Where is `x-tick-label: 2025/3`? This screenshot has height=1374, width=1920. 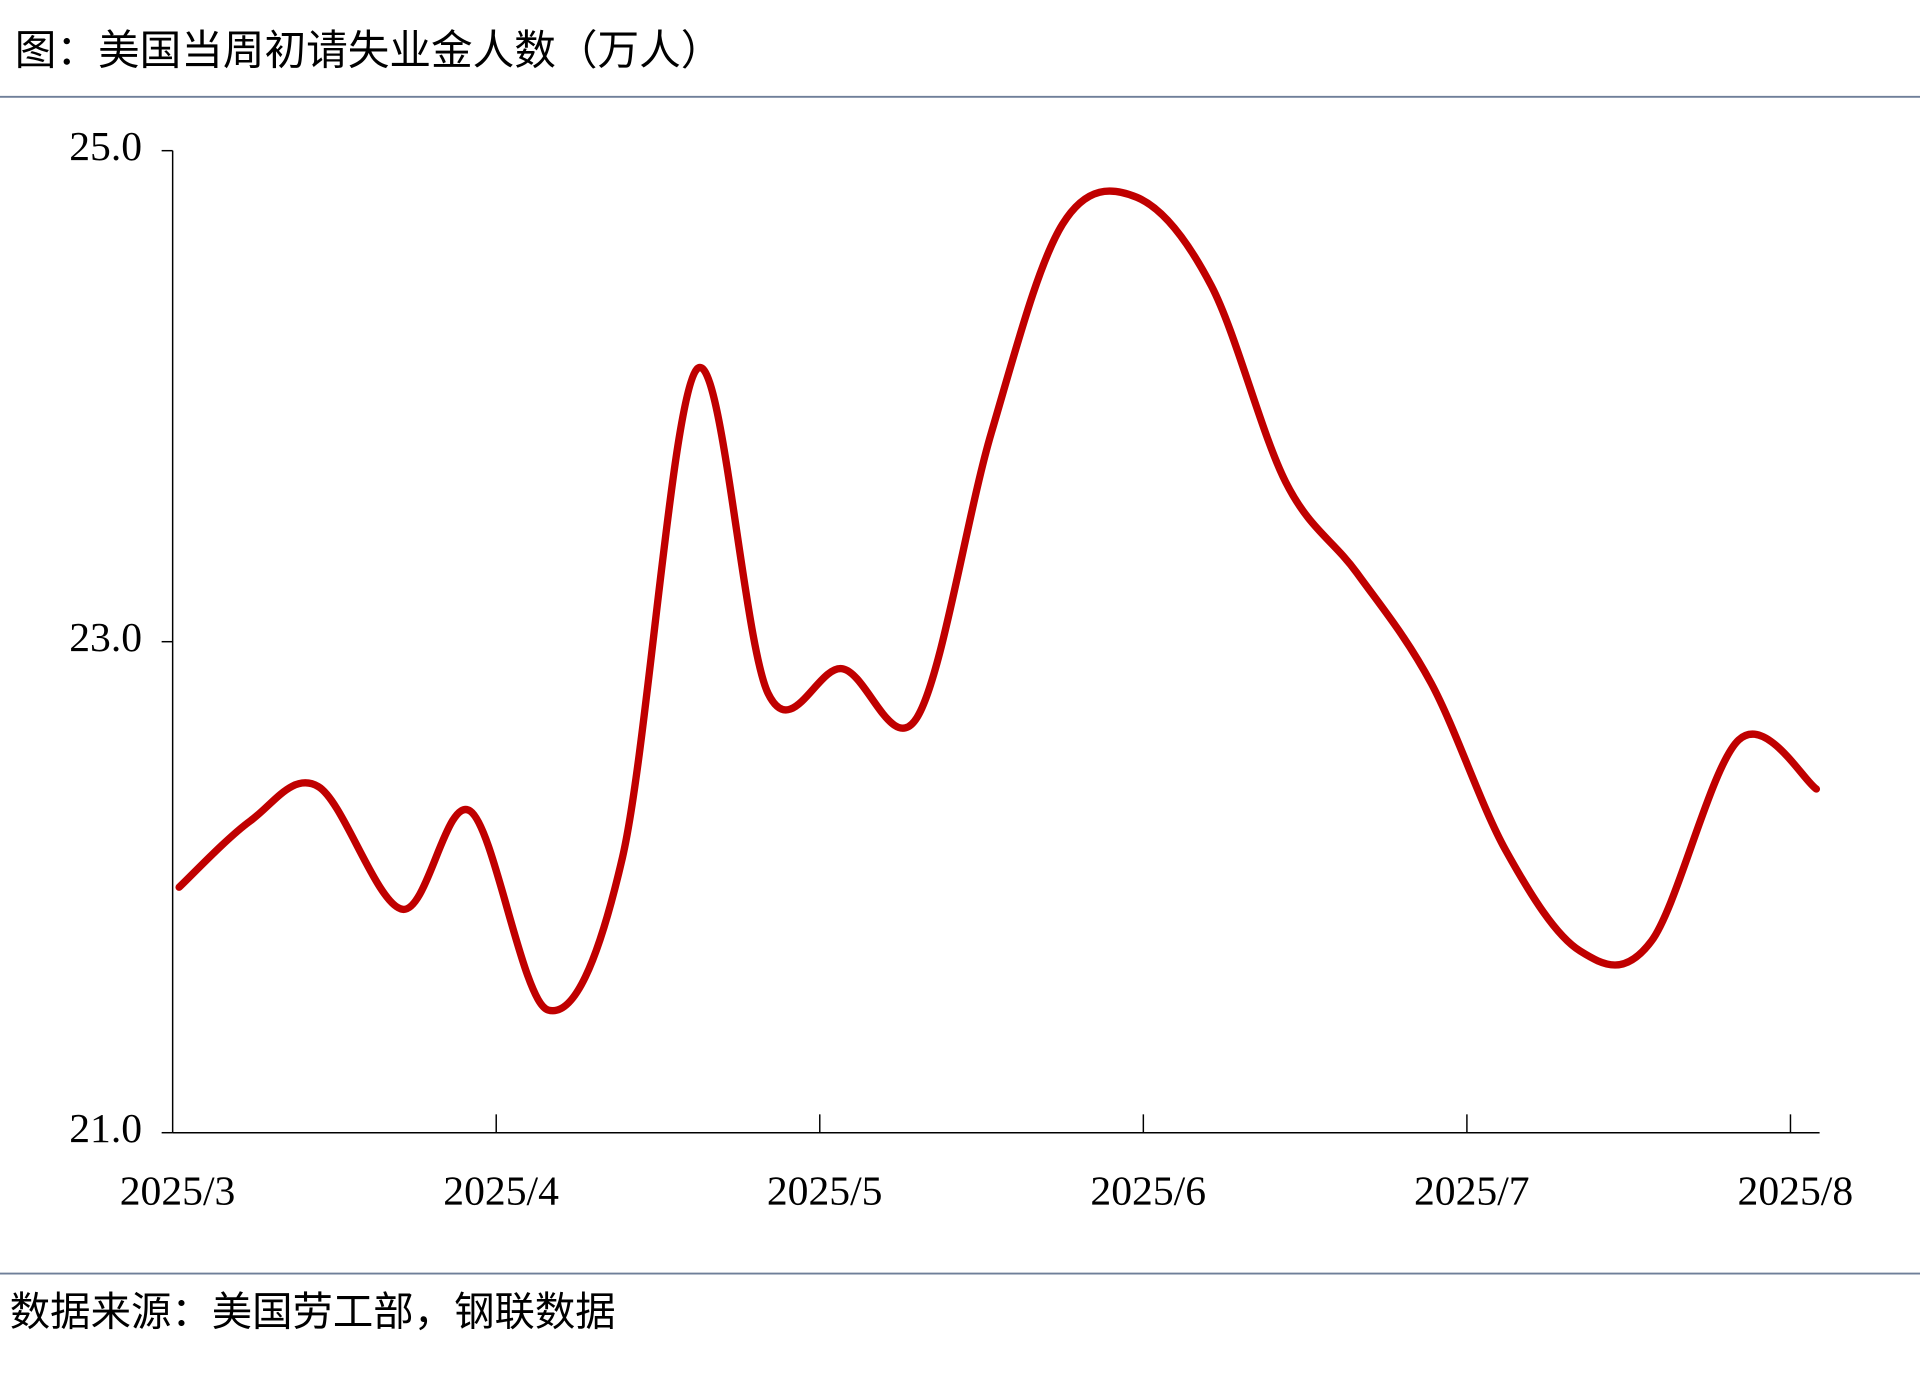
x-tick-label: 2025/3 is located at coordinates (178, 1192).